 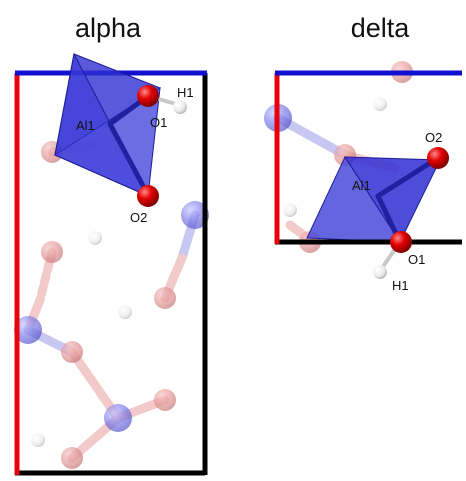 What do you see at coordinates (416, 259) in the screenshot?
I see `delta-label-o1: O1` at bounding box center [416, 259].